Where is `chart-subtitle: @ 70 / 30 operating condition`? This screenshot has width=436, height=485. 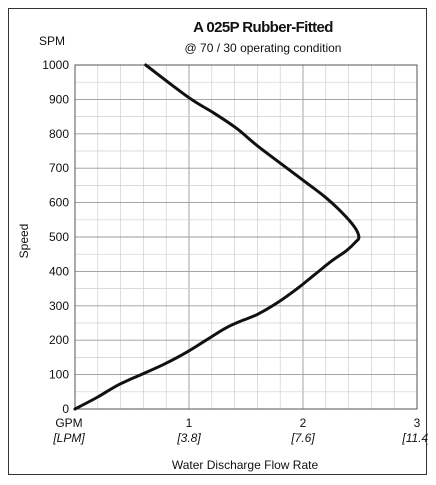 chart-subtitle: @ 70 / 30 operating condition is located at coordinates (263, 48).